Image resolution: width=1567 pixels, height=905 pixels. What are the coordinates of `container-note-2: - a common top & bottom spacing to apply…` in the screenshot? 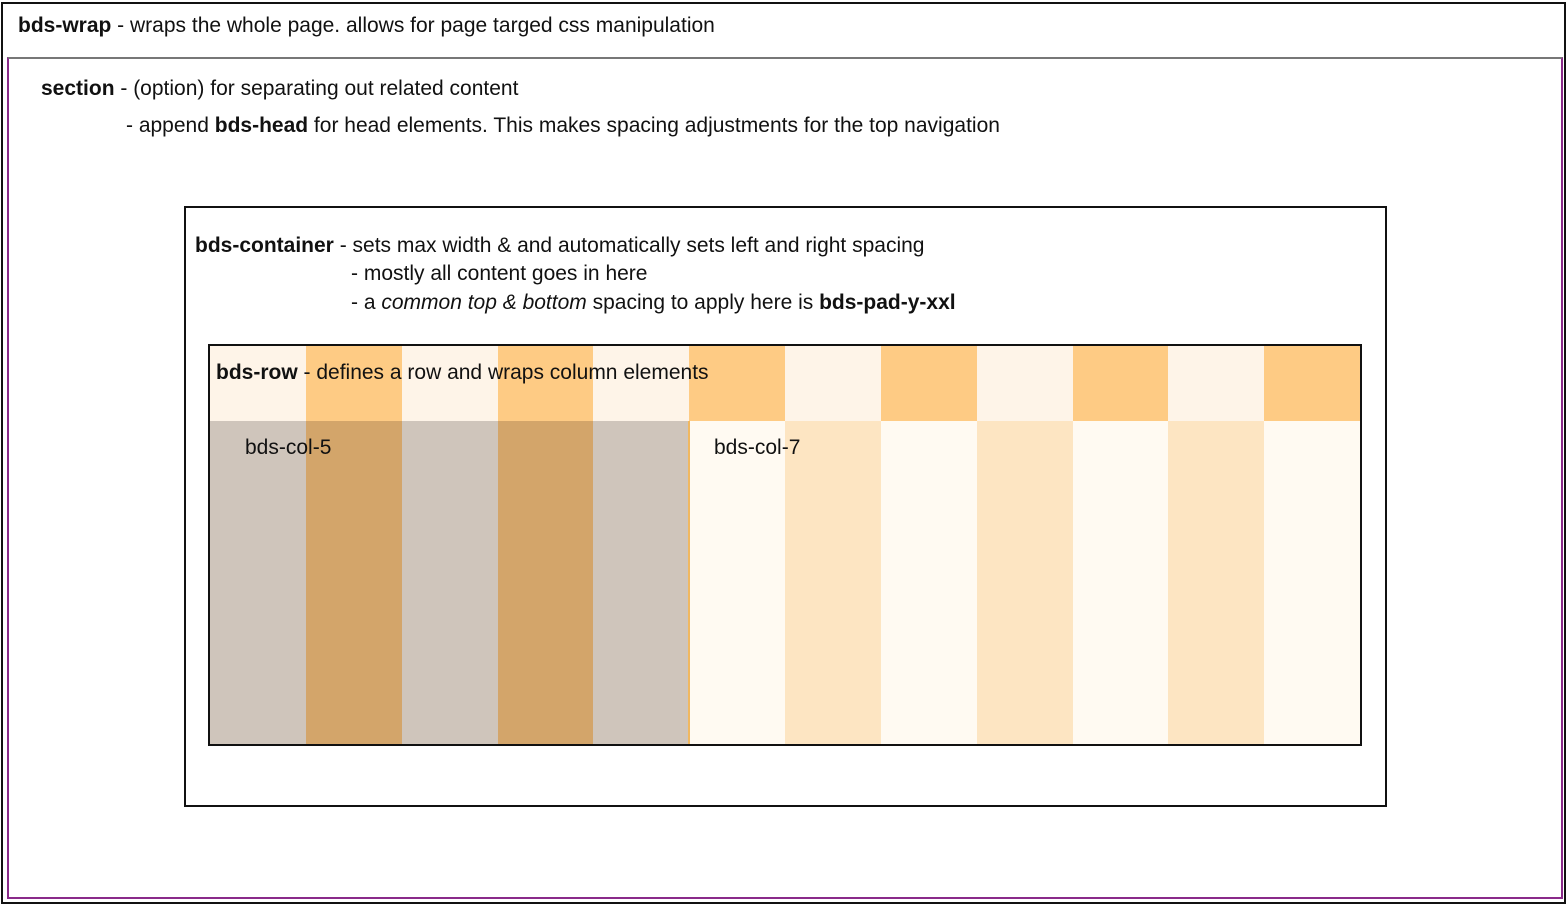 It's located at (653, 303).